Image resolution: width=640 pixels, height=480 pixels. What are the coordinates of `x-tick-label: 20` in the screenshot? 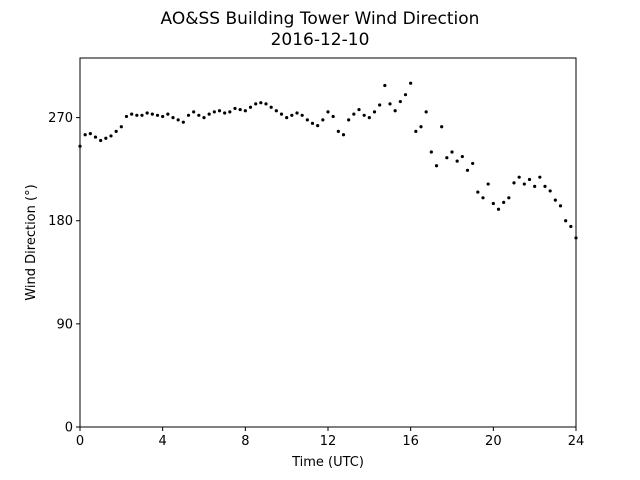 It's located at (493, 441).